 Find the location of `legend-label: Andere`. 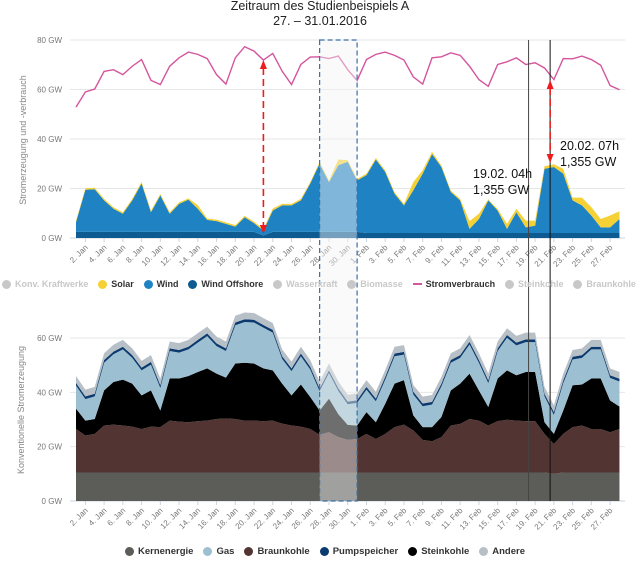

legend-label: Andere is located at coordinates (508, 551).